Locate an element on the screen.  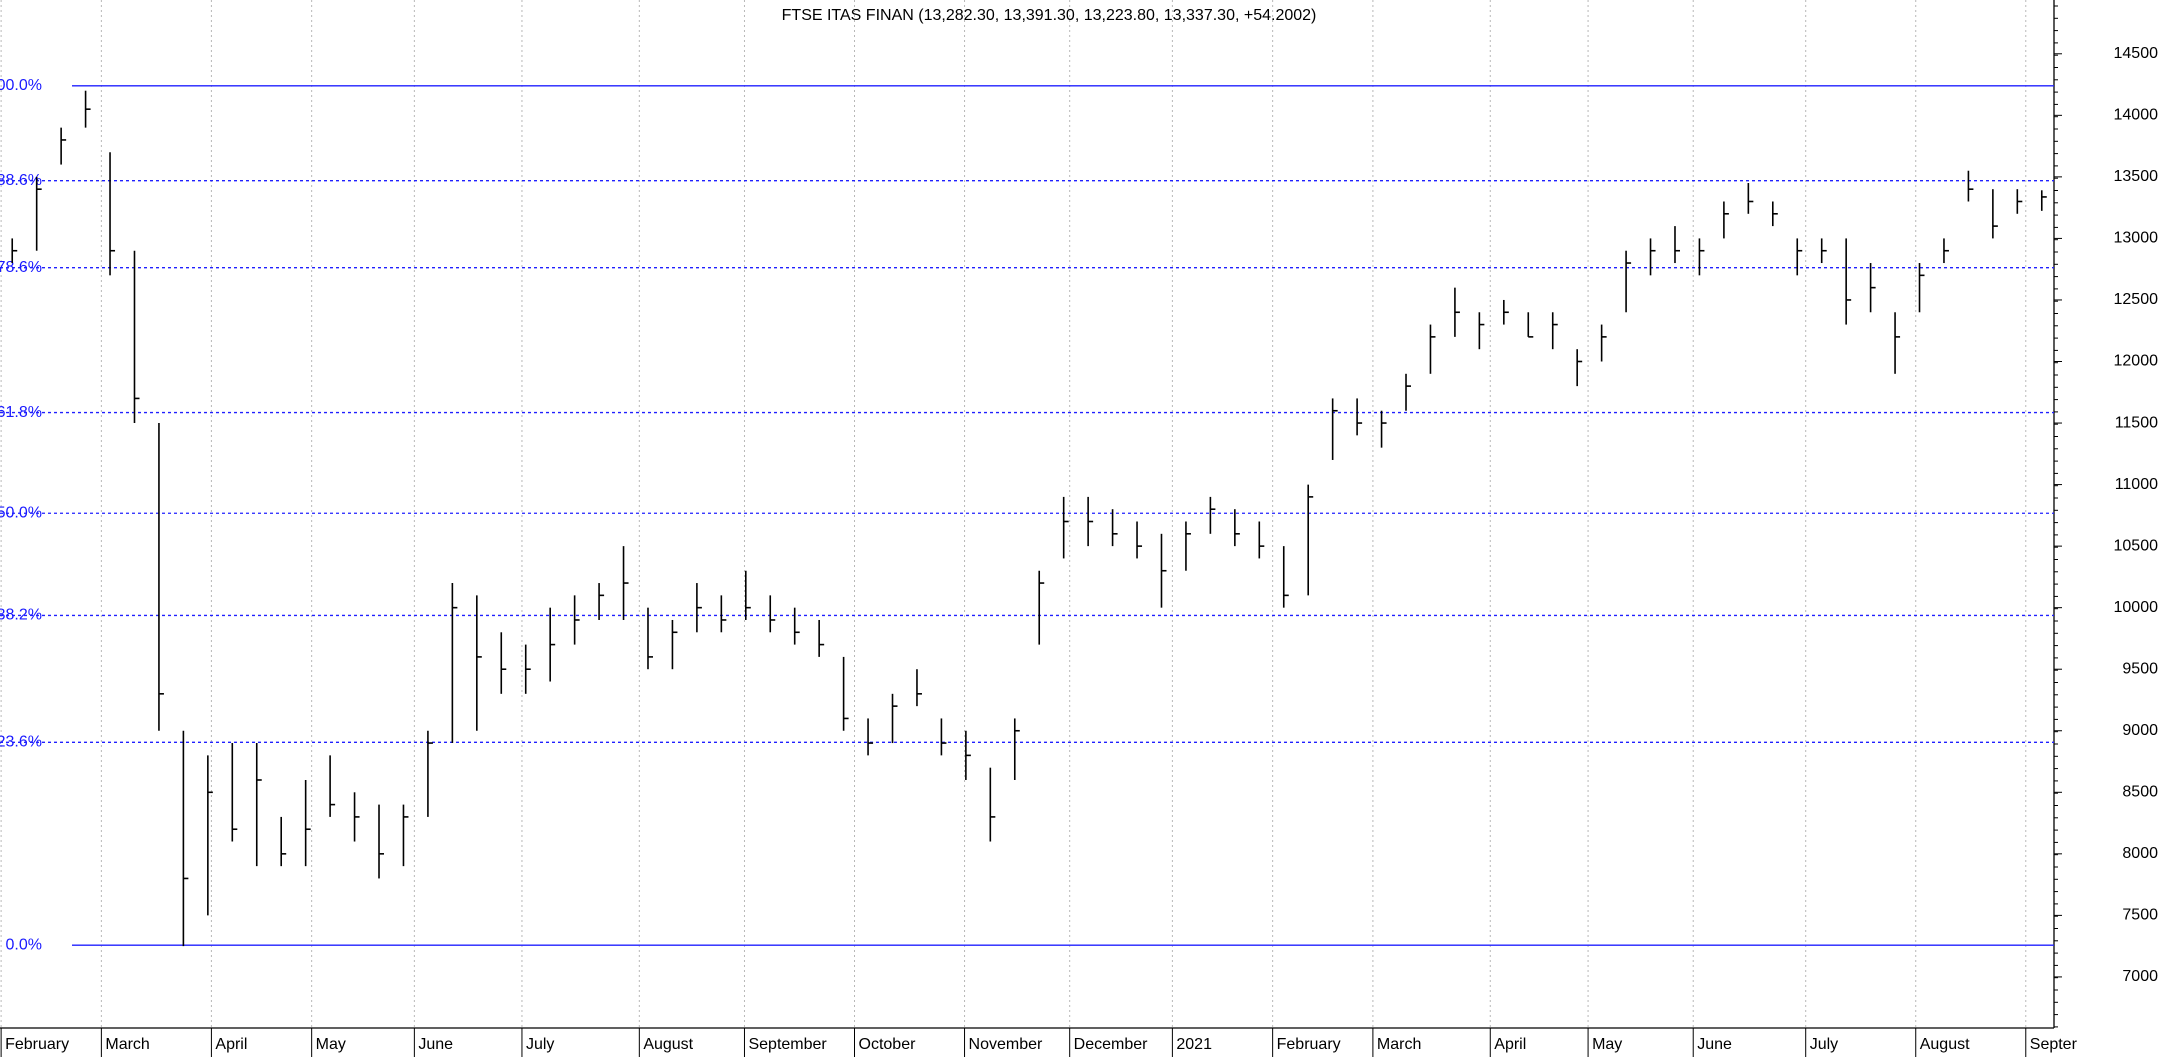
y-tick-label: 9000 is located at coordinates (2140, 730).